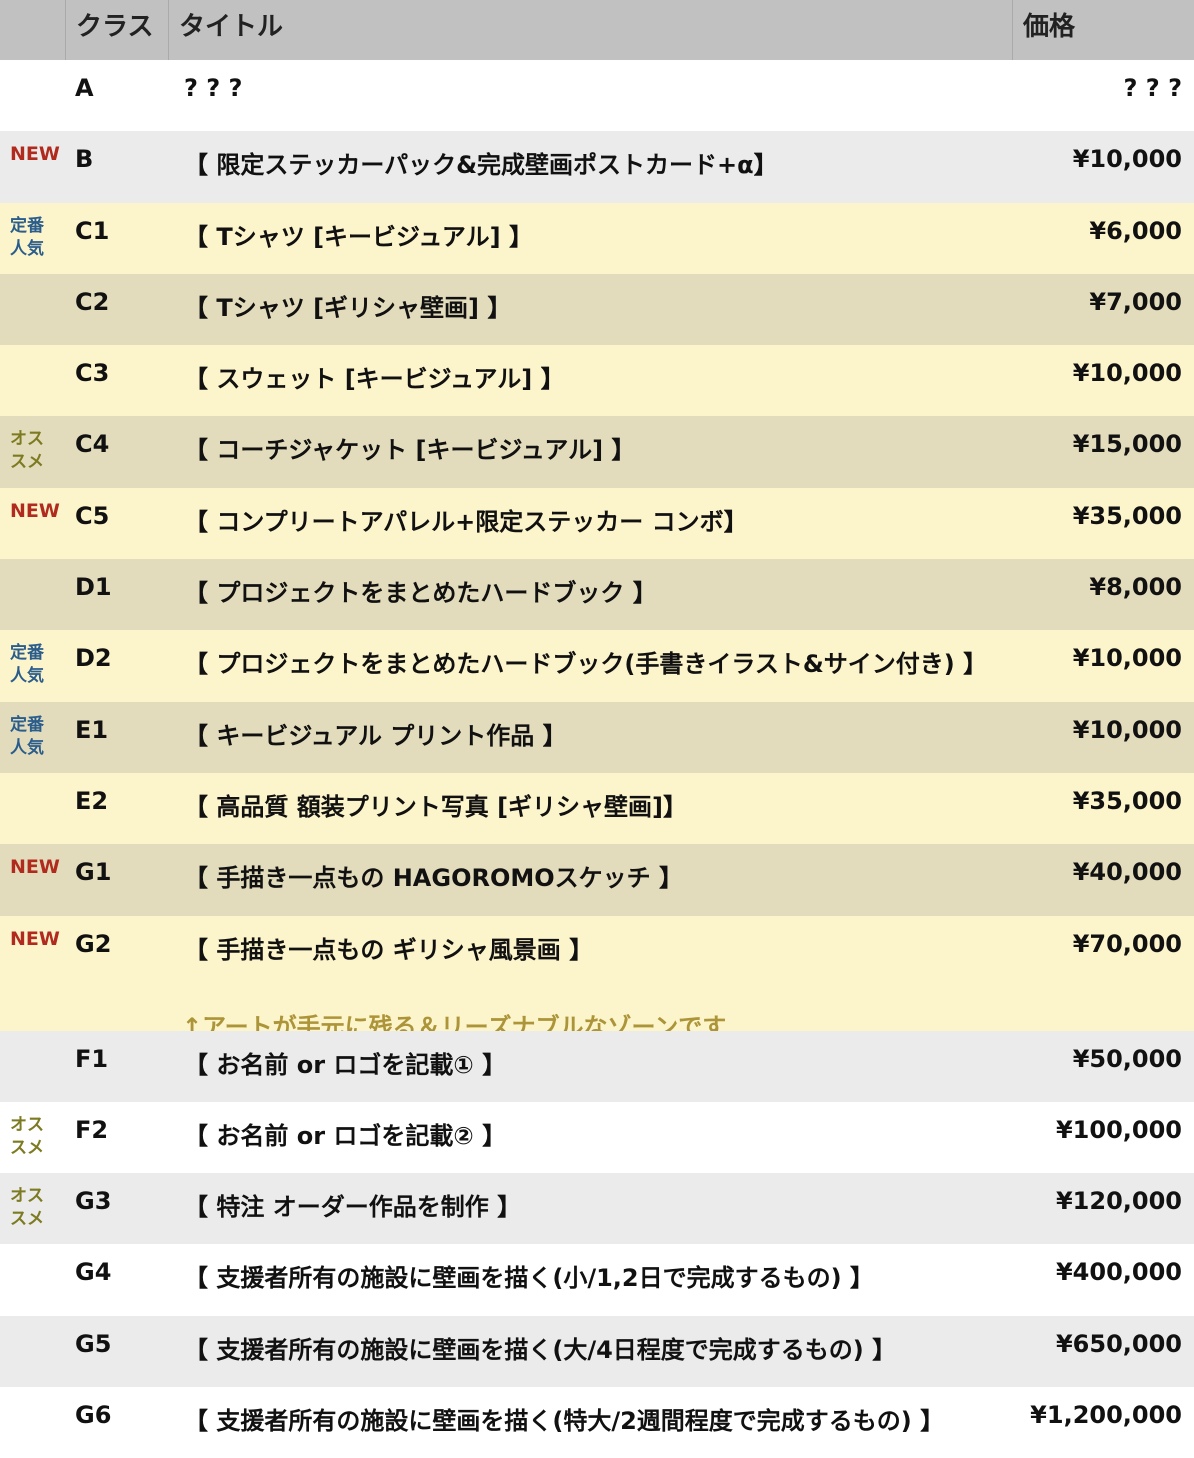 This screenshot has width=1194, height=1458. I want to click on header-price: 価格, so click(1103, 30).